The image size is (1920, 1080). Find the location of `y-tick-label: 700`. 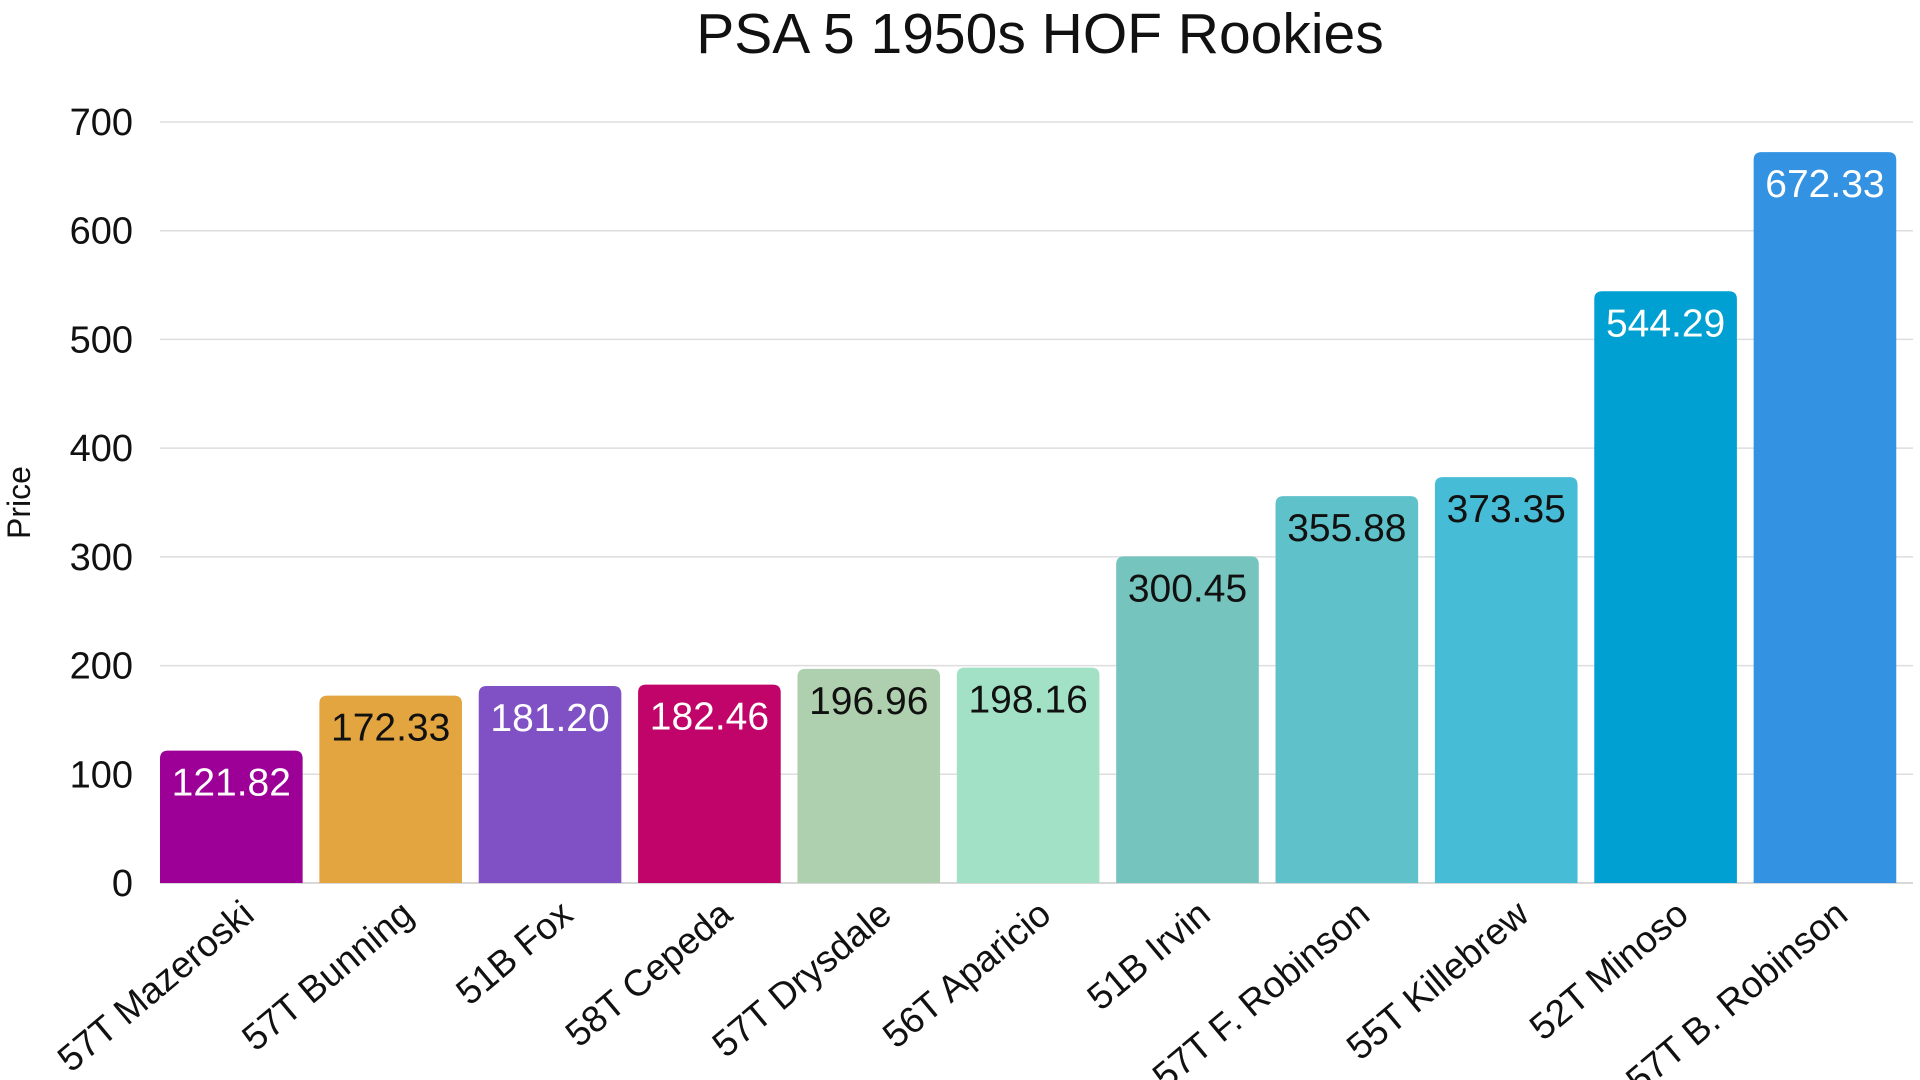

y-tick-label: 700 is located at coordinates (101, 123).